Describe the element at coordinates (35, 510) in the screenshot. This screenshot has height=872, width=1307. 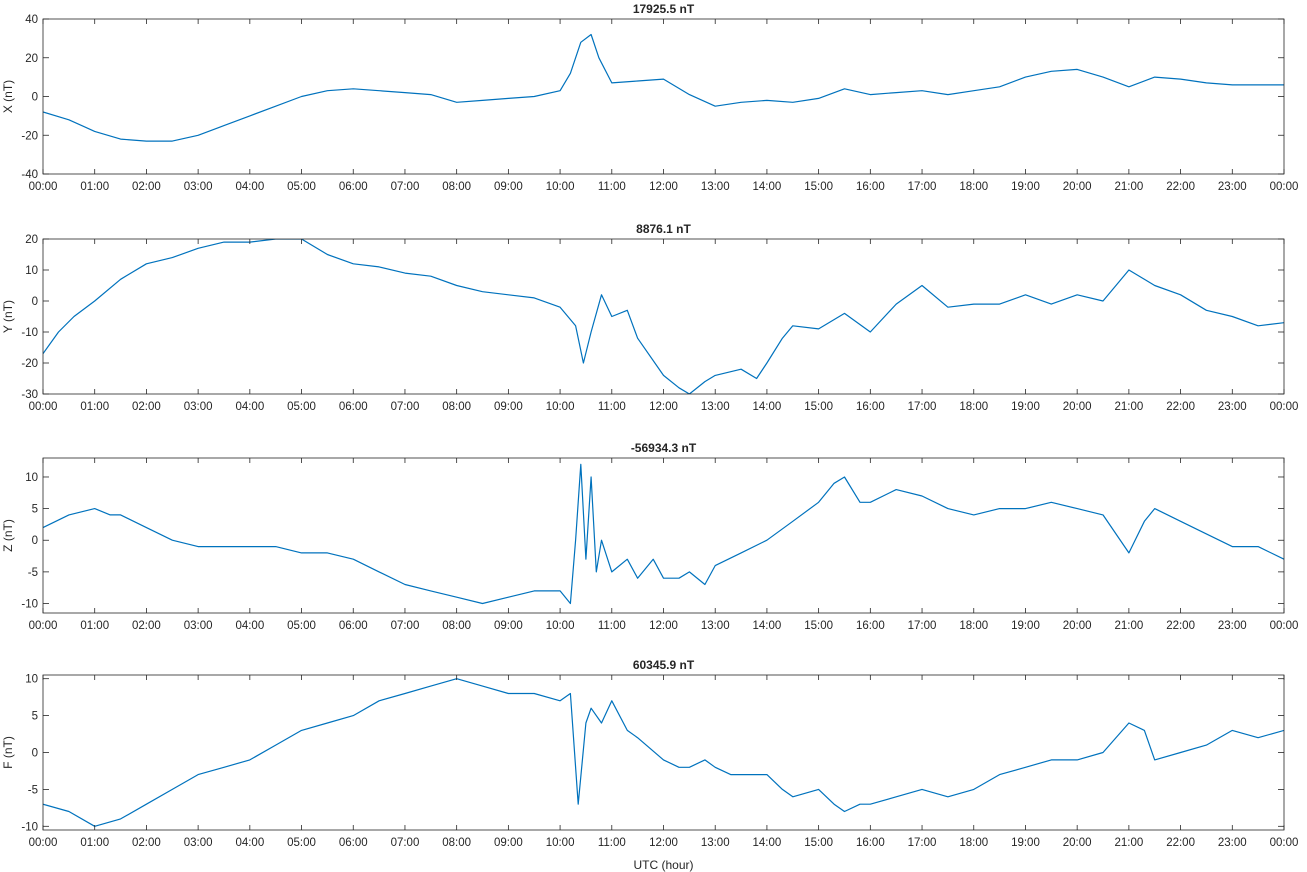
I see `y-tick-label: 5` at that location.